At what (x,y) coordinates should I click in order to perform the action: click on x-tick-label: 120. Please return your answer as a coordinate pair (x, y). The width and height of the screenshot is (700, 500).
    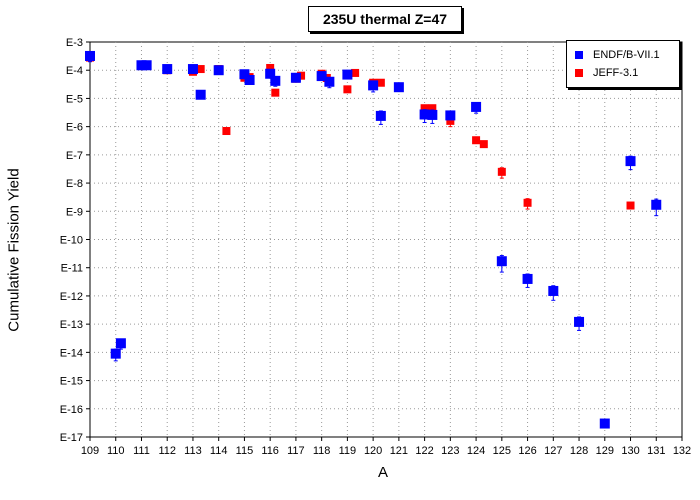
    Looking at the image, I should click on (373, 451).